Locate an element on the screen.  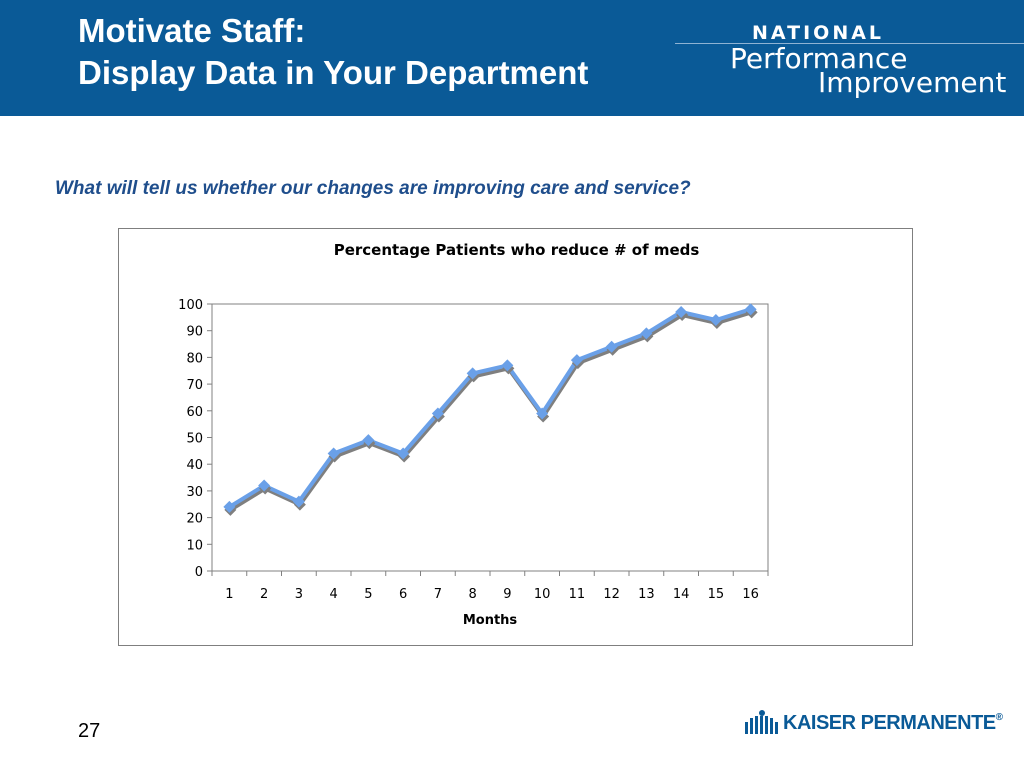
y-tick-label: 20 is located at coordinates (194, 519).